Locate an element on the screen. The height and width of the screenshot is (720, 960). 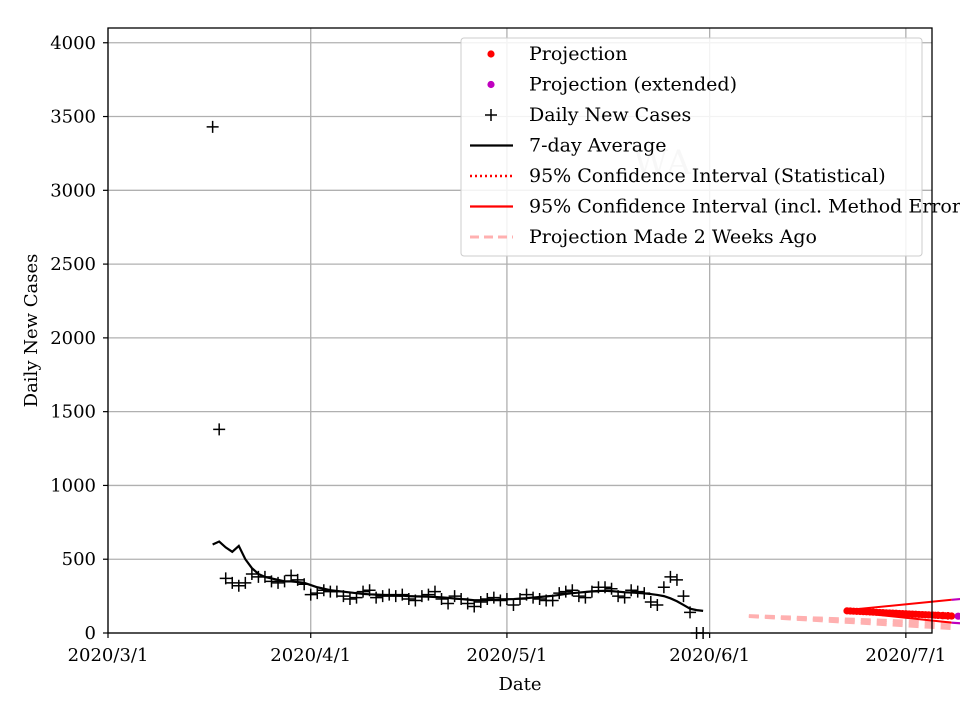
legend-box is located at coordinates (691, 147).